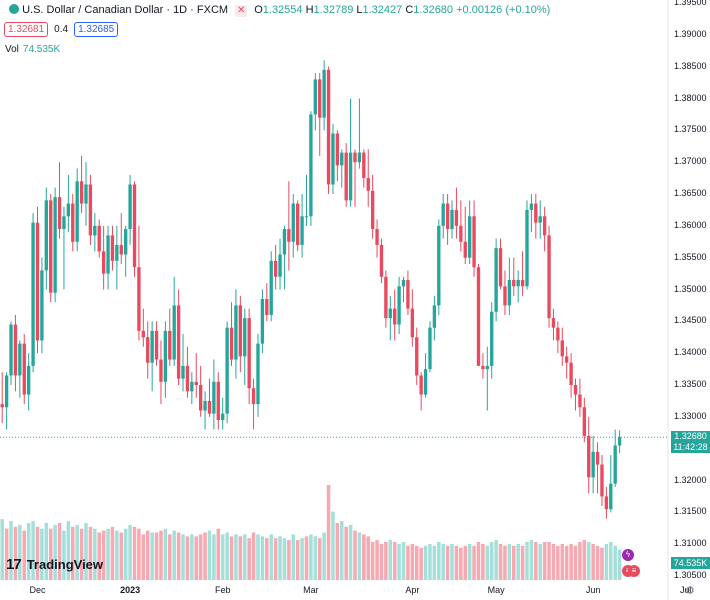 The width and height of the screenshot is (710, 600). What do you see at coordinates (628, 555) in the screenshot?
I see `lightning-event-icon: ϟ` at bounding box center [628, 555].